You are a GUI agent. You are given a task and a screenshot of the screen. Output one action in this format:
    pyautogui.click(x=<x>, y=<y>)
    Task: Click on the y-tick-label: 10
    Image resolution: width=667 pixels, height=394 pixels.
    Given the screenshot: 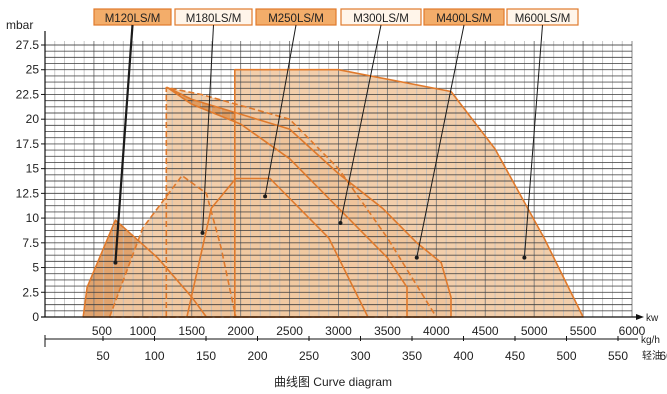 What is the action you would take?
    pyautogui.click(x=33, y=218)
    